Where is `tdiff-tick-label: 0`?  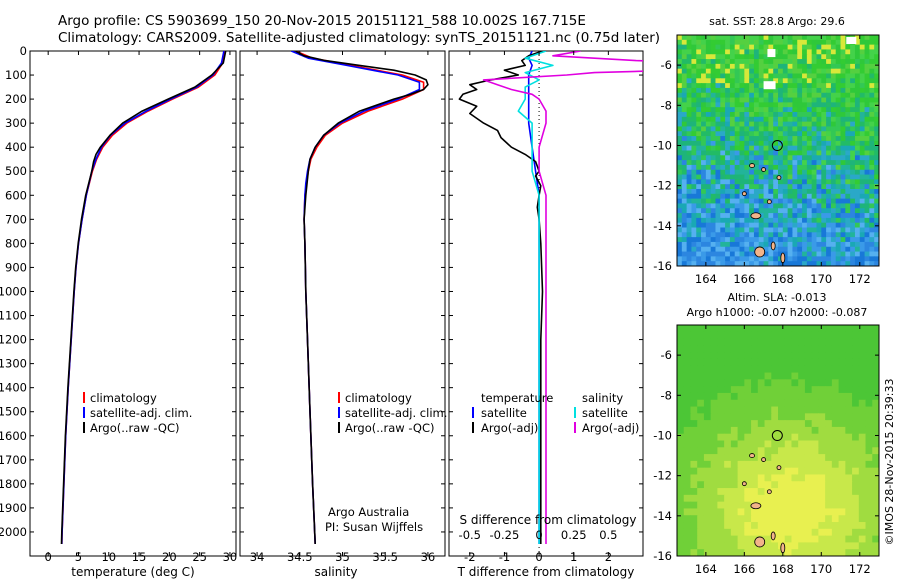
tdiff-tick-label: 0 is located at coordinates (538, 557).